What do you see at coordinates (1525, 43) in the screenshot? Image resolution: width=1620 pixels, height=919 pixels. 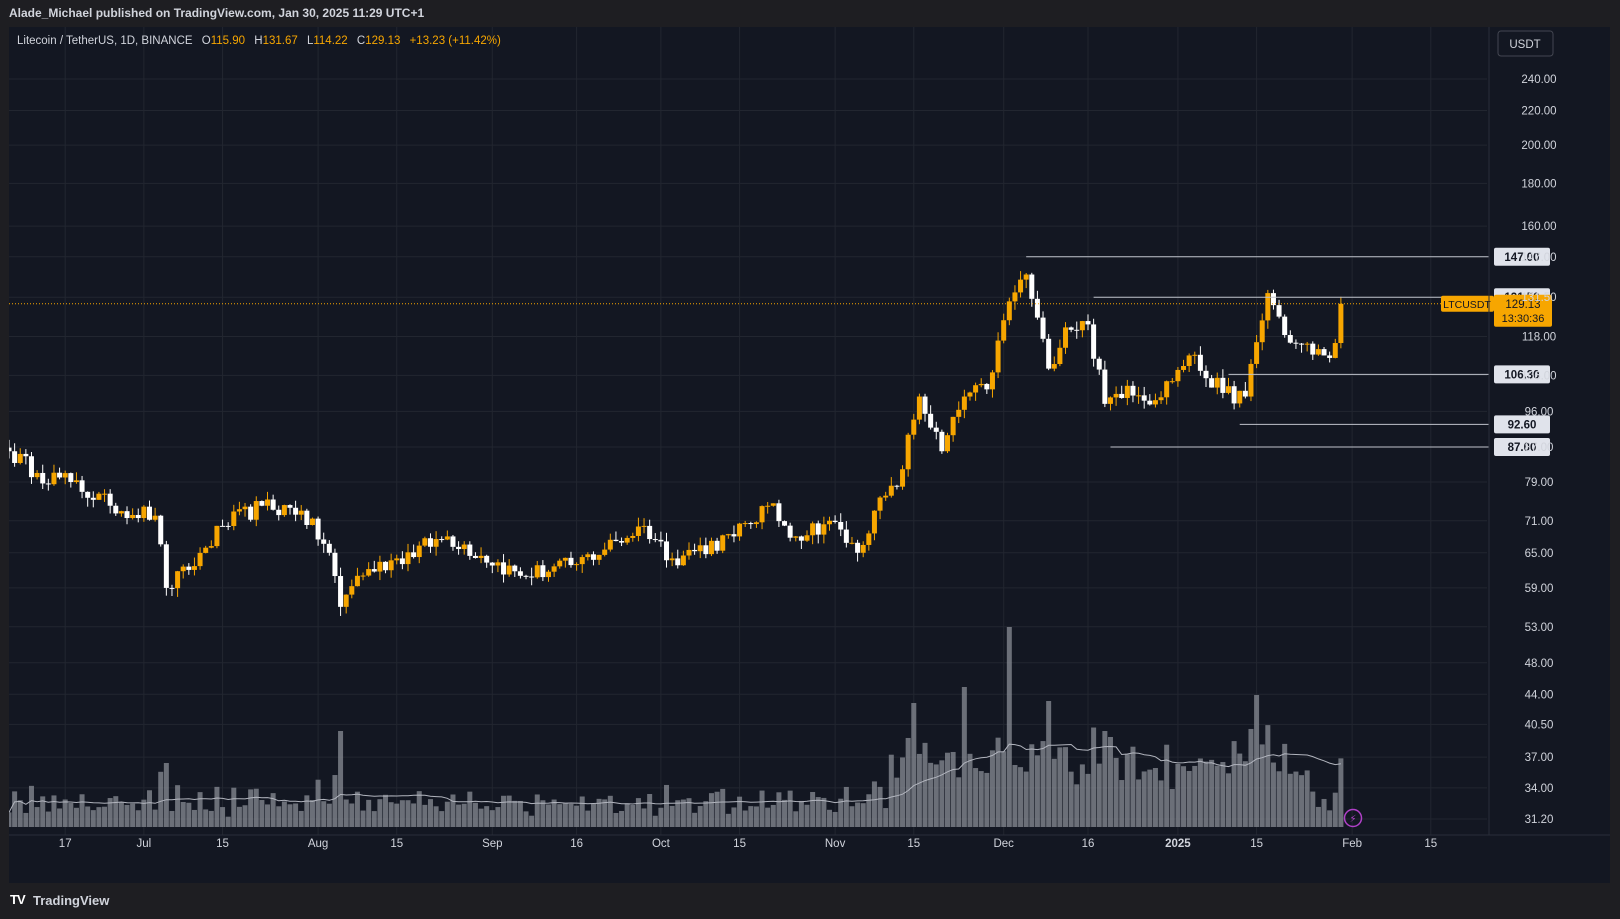 I see `currency-button: USDT` at bounding box center [1525, 43].